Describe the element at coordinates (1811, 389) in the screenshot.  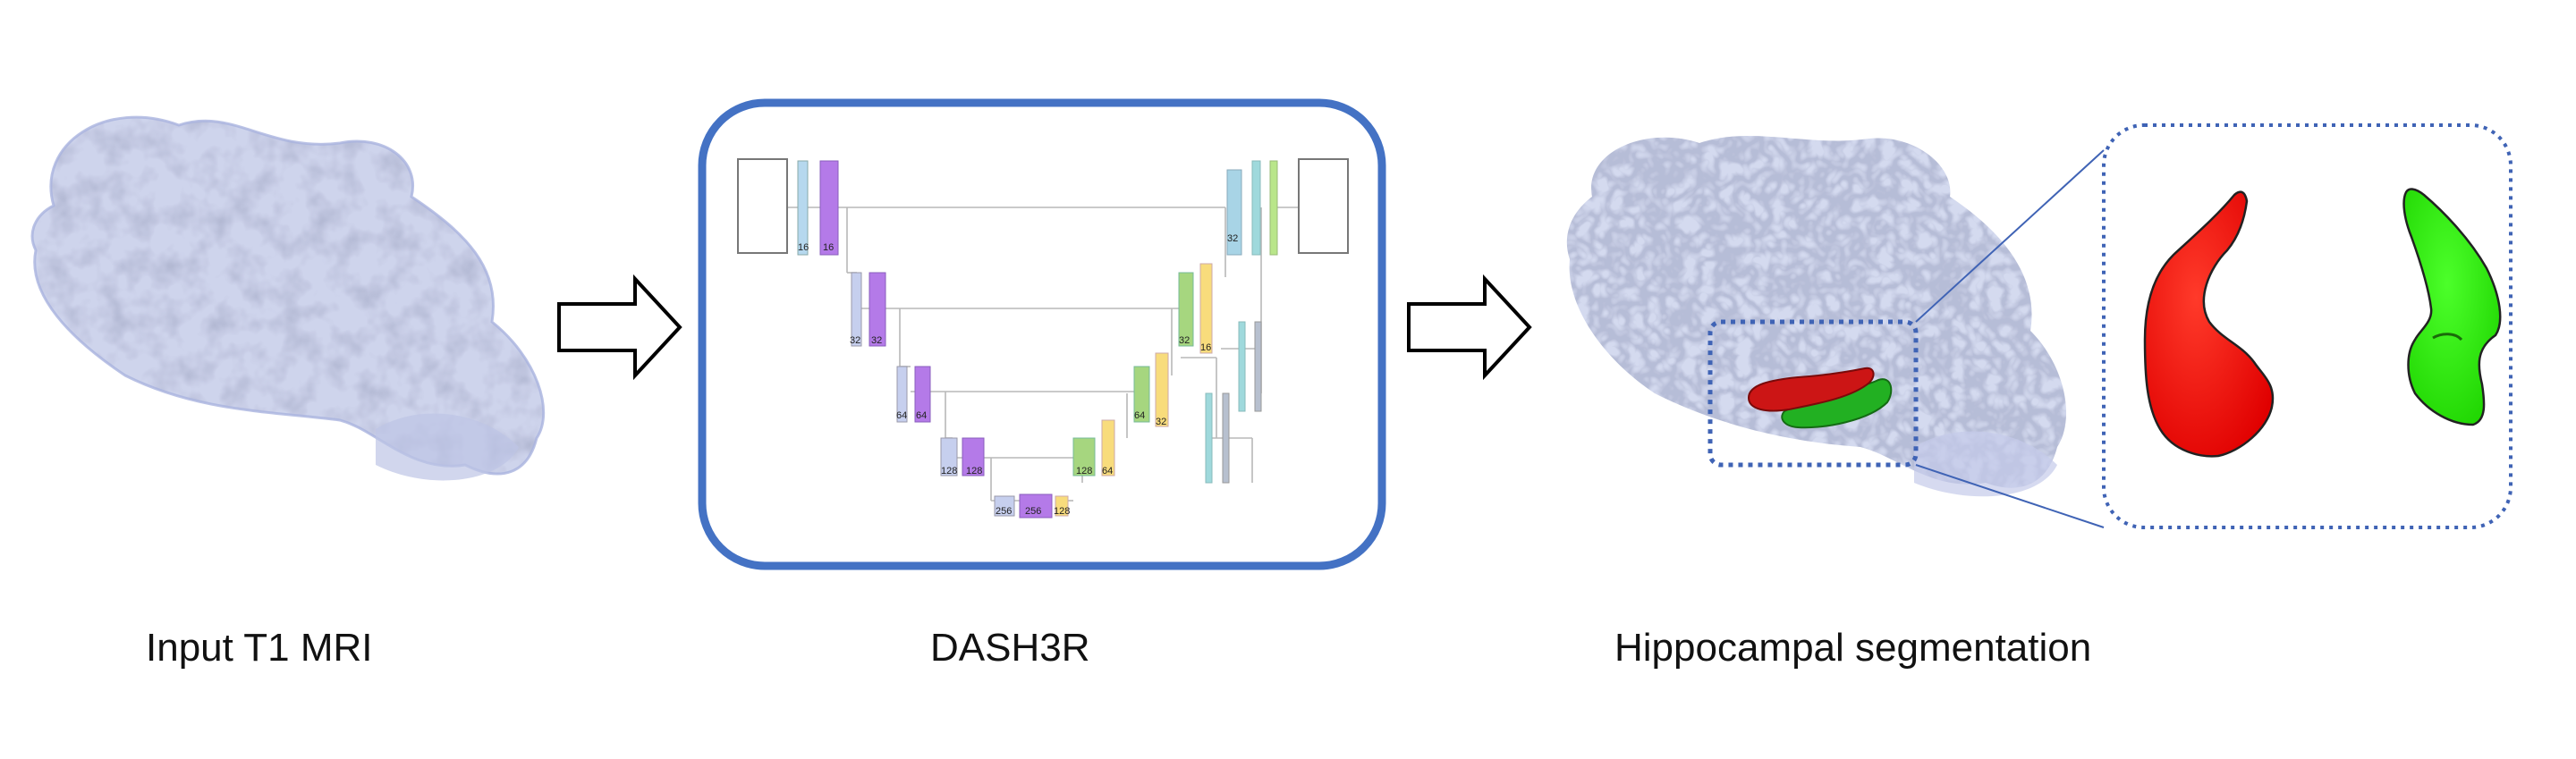
I see `small-hippocampus-red` at that location.